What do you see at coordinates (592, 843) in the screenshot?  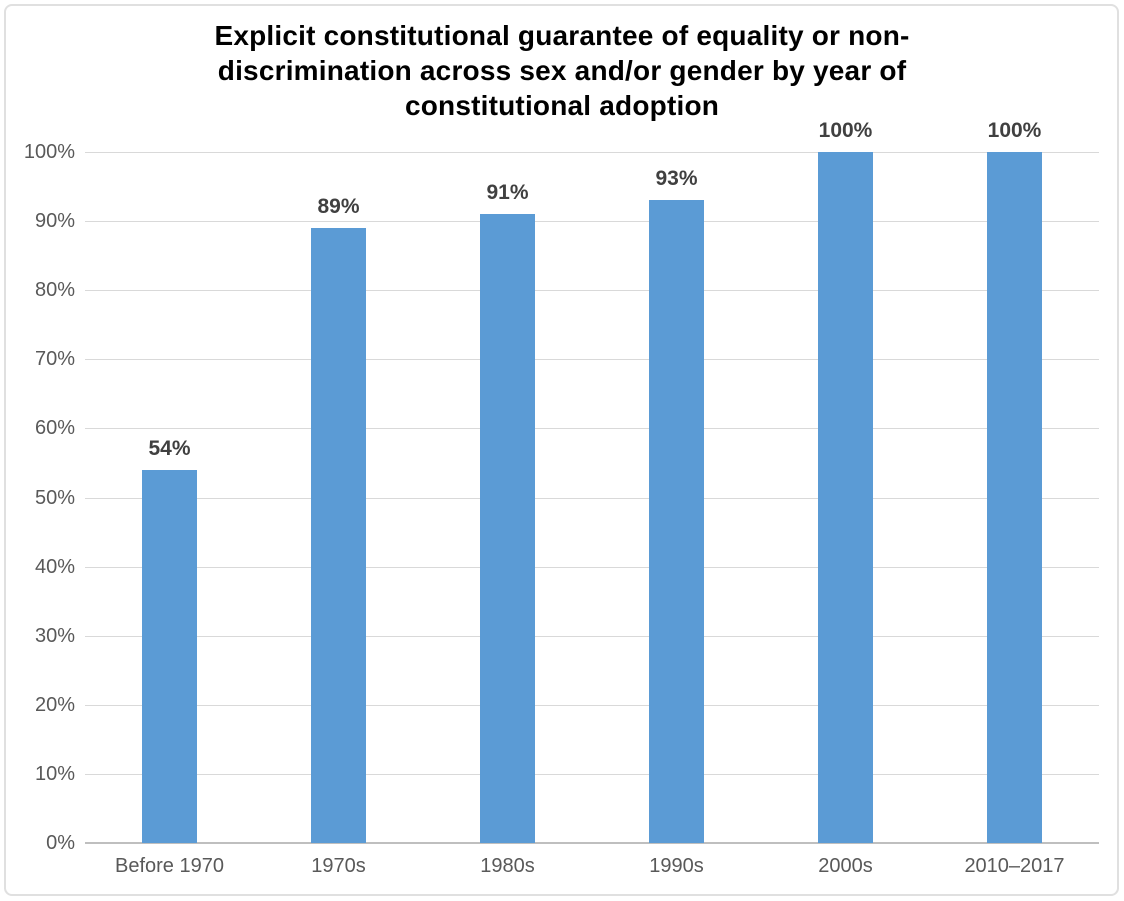 I see `x-axis-line` at bounding box center [592, 843].